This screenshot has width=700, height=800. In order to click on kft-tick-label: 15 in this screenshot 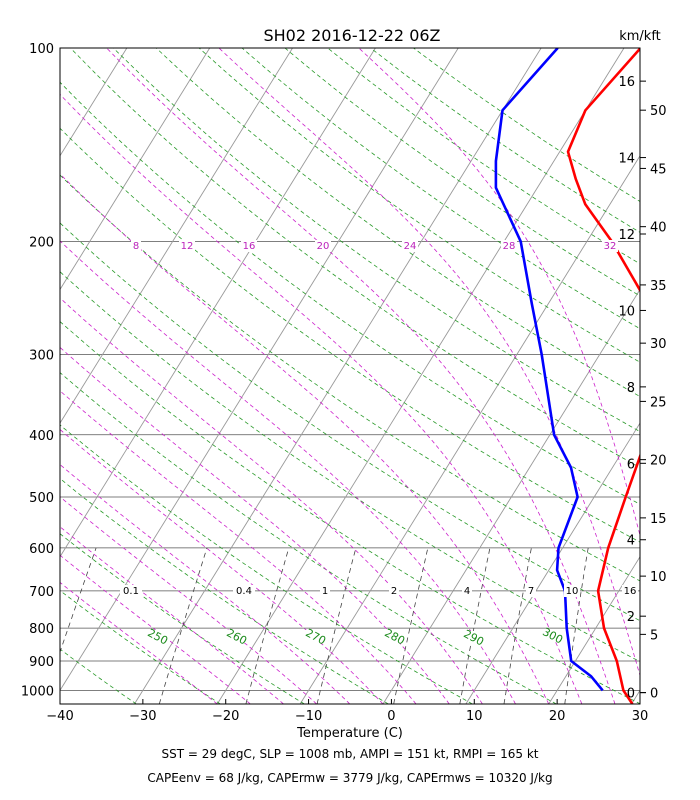, I will do `click(658, 519)`.